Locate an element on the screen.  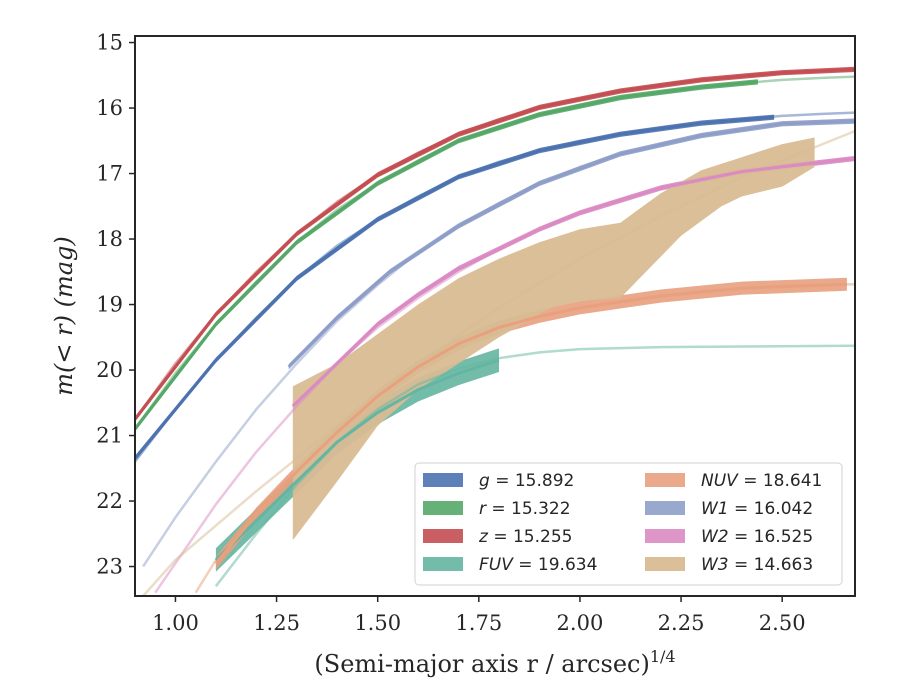
legend-swatch-w2 is located at coordinates (665, 536).